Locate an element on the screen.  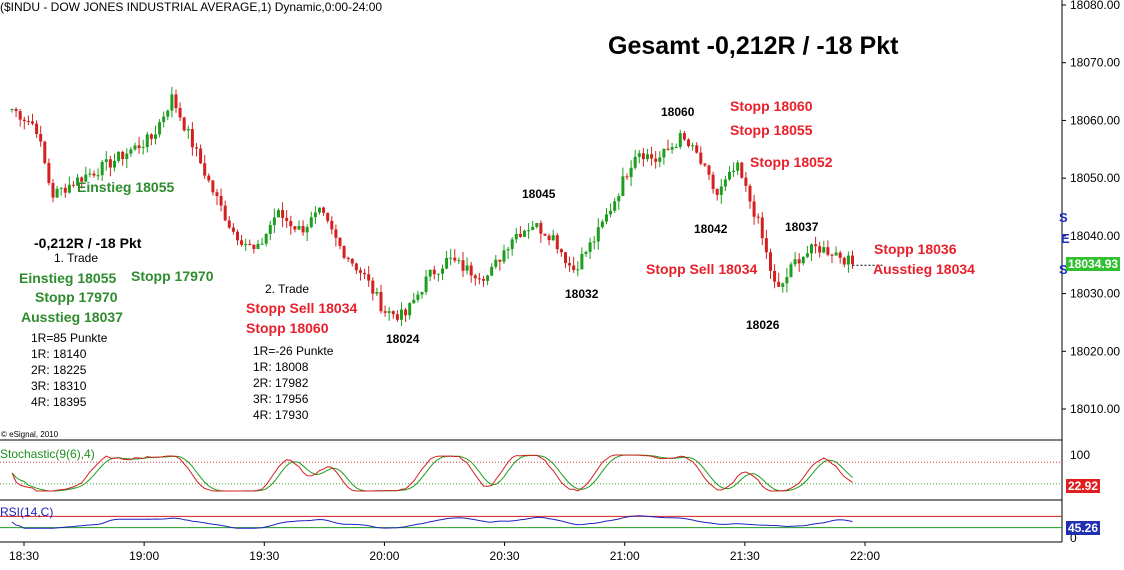
edge-letter-s1: S is located at coordinates (1063, 217).